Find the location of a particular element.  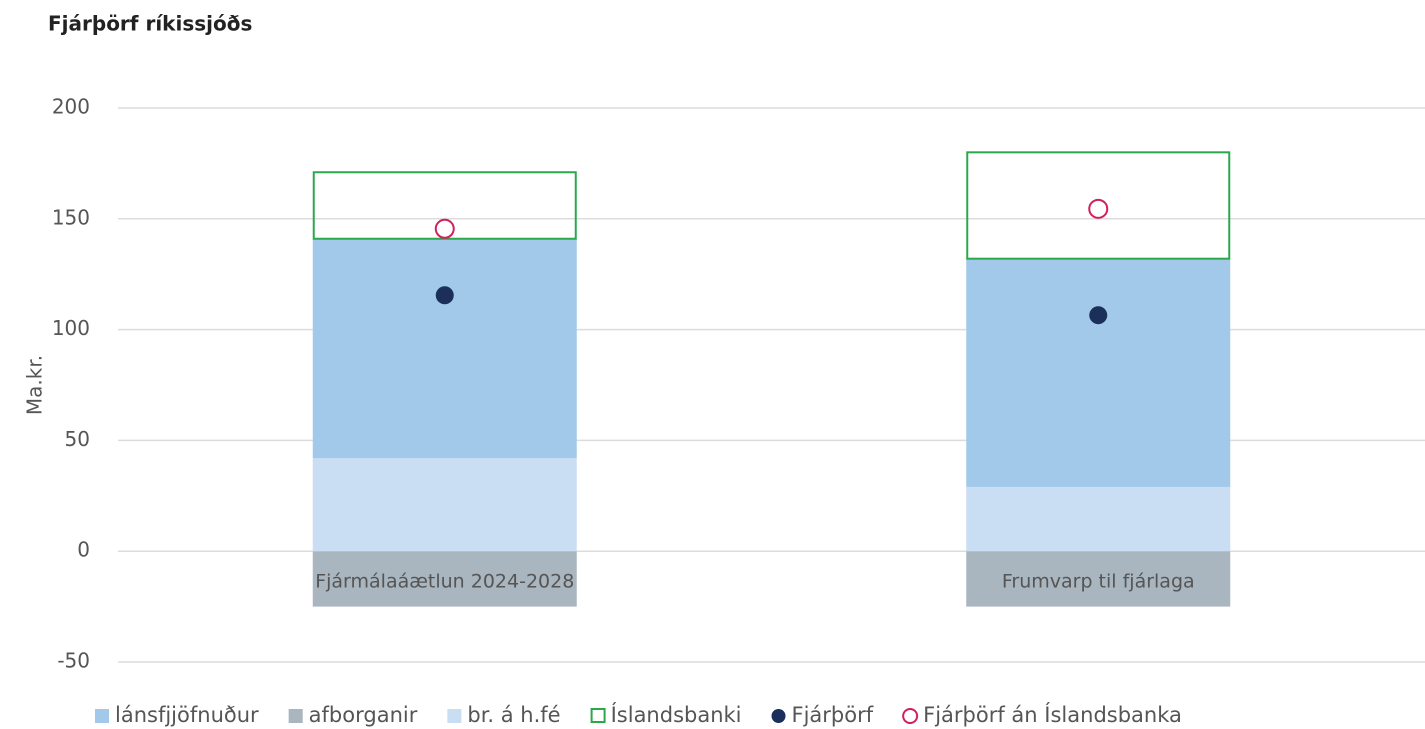

legend-label: afborganir is located at coordinates (363, 715).